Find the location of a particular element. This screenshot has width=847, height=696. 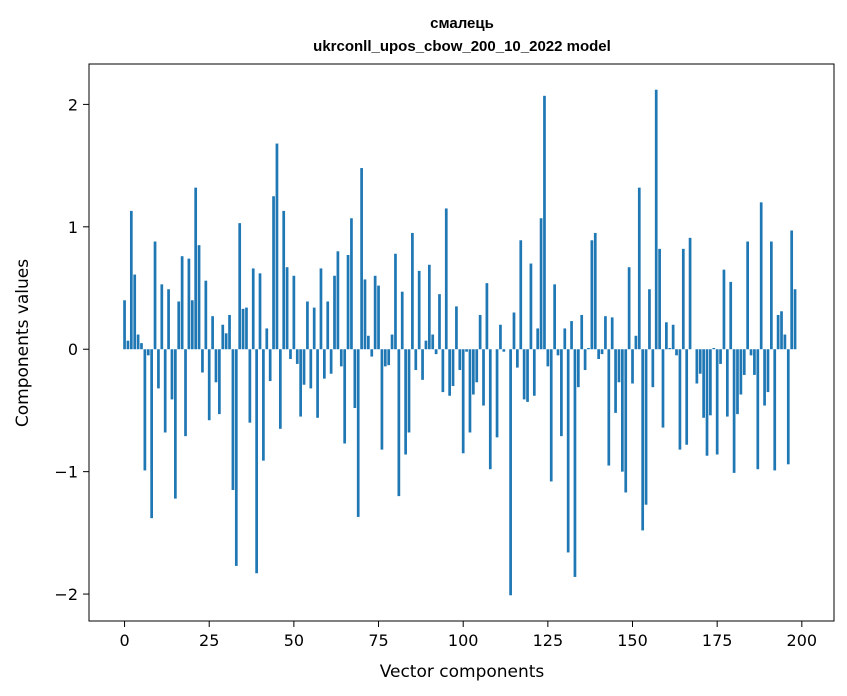

x-tick-label: 125 is located at coordinates (548, 640).